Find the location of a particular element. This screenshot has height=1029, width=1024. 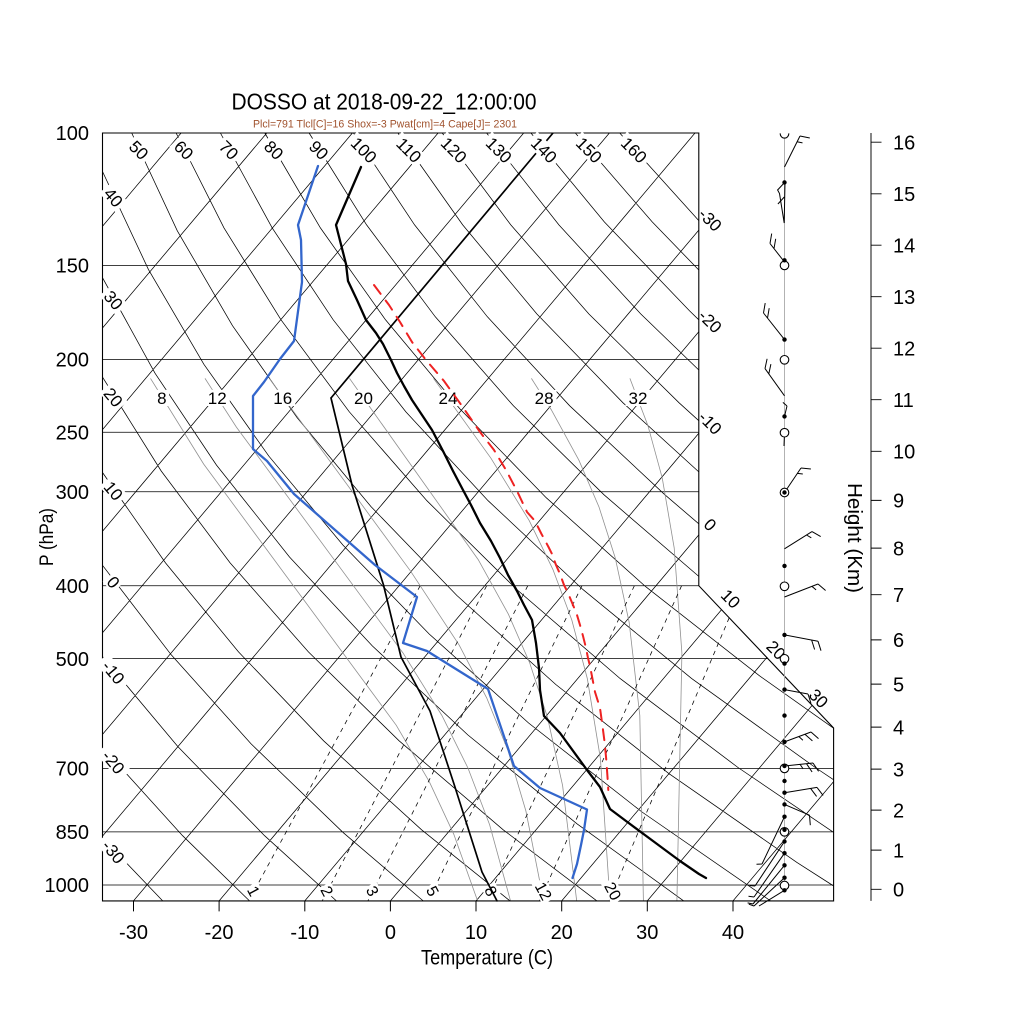

svg-text: 11 is located at coordinates (903, 401).